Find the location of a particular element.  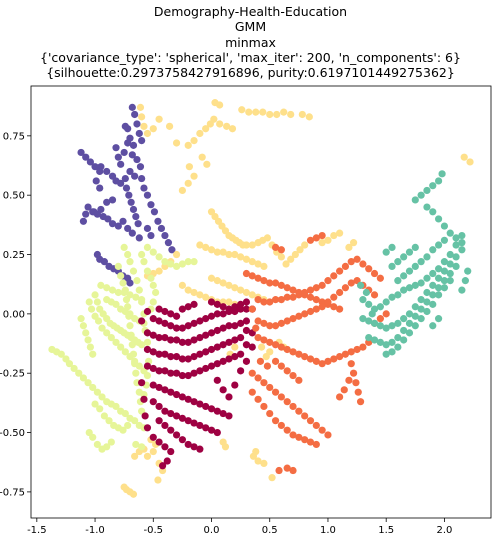

y-tick-label: 0.25 is located at coordinates (14, 255).